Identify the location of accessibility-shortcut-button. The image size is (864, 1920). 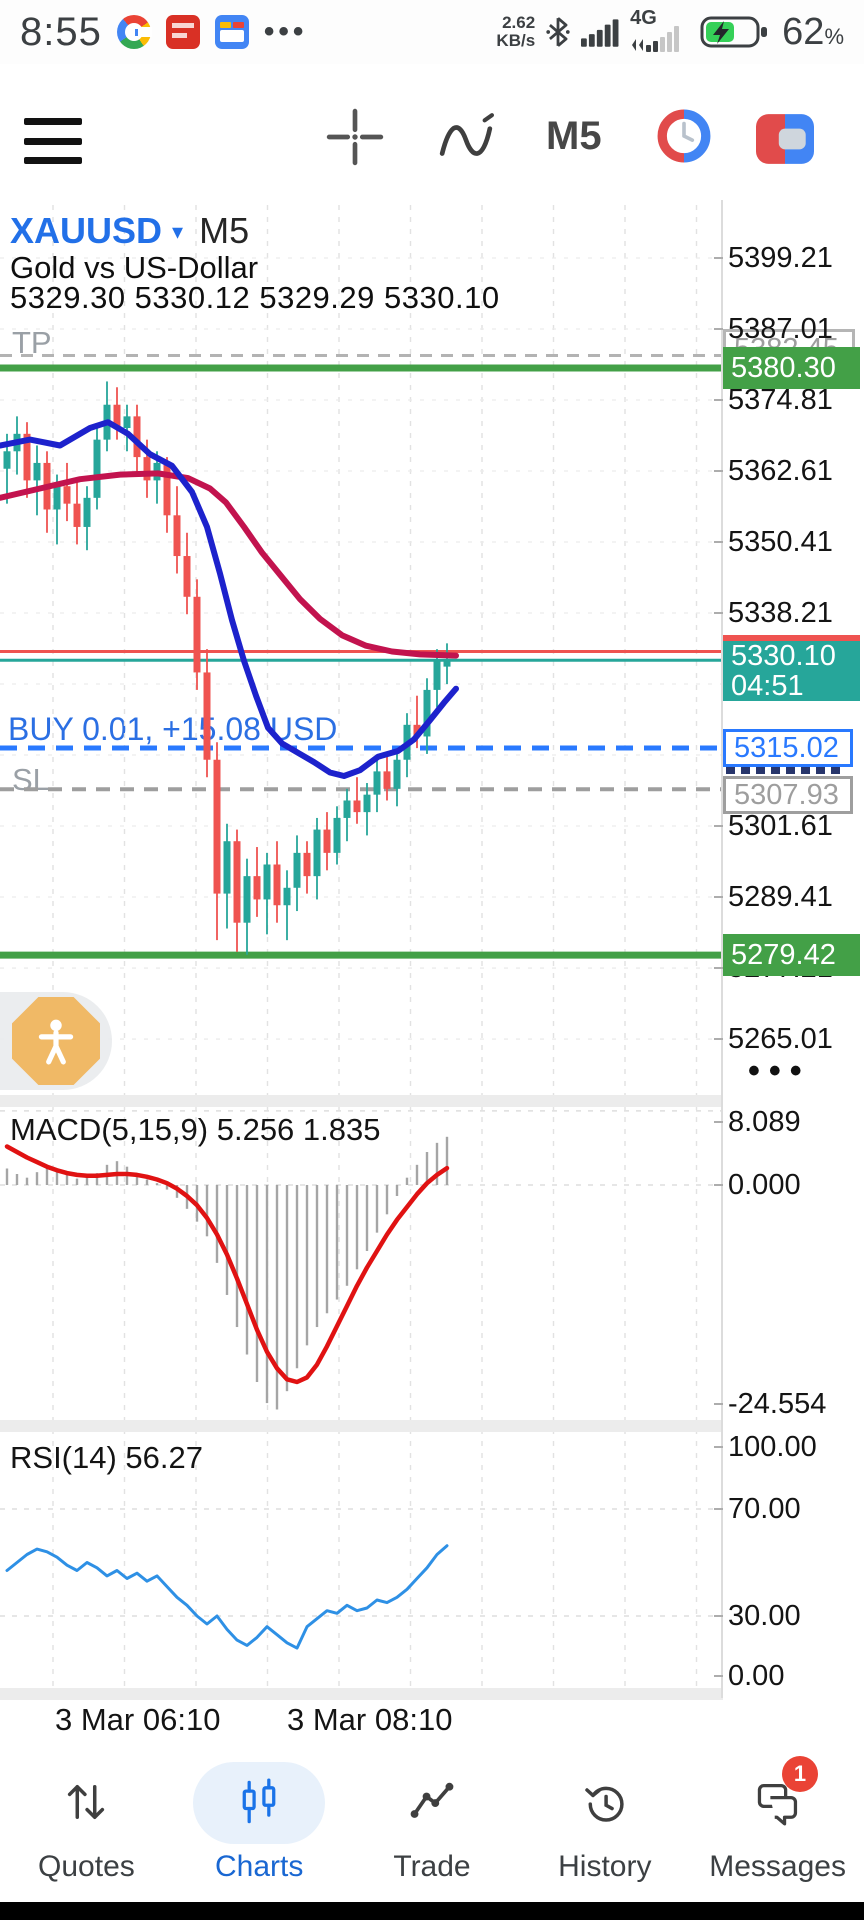
(56, 1041).